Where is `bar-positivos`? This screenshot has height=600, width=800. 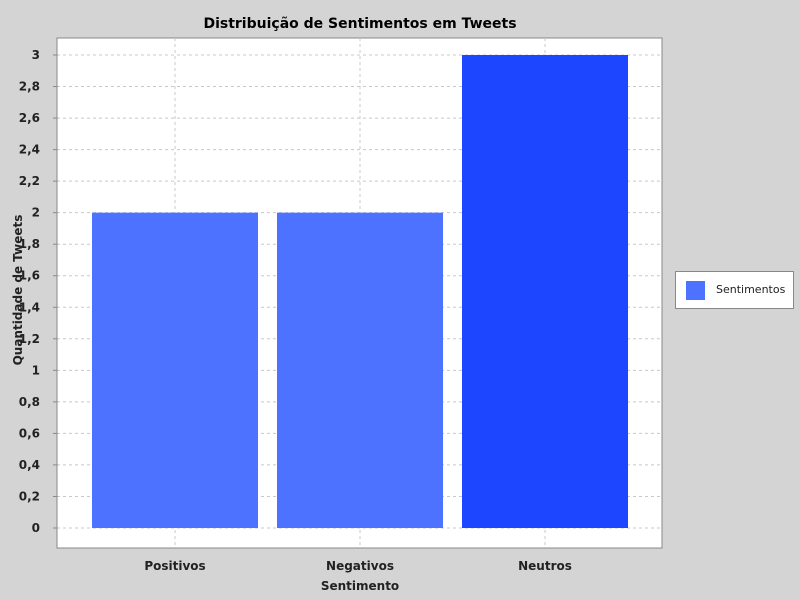
bar-positivos is located at coordinates (175, 370).